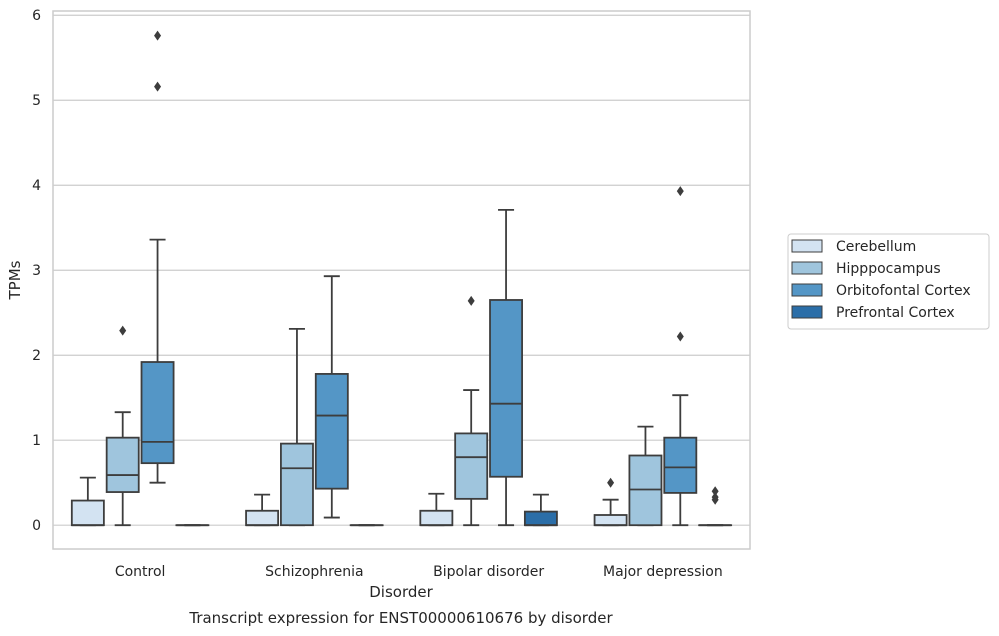 The image size is (999, 636). Describe the element at coordinates (903, 291) in the screenshot. I see `legend-label: Orbitofontal Cortex` at that location.